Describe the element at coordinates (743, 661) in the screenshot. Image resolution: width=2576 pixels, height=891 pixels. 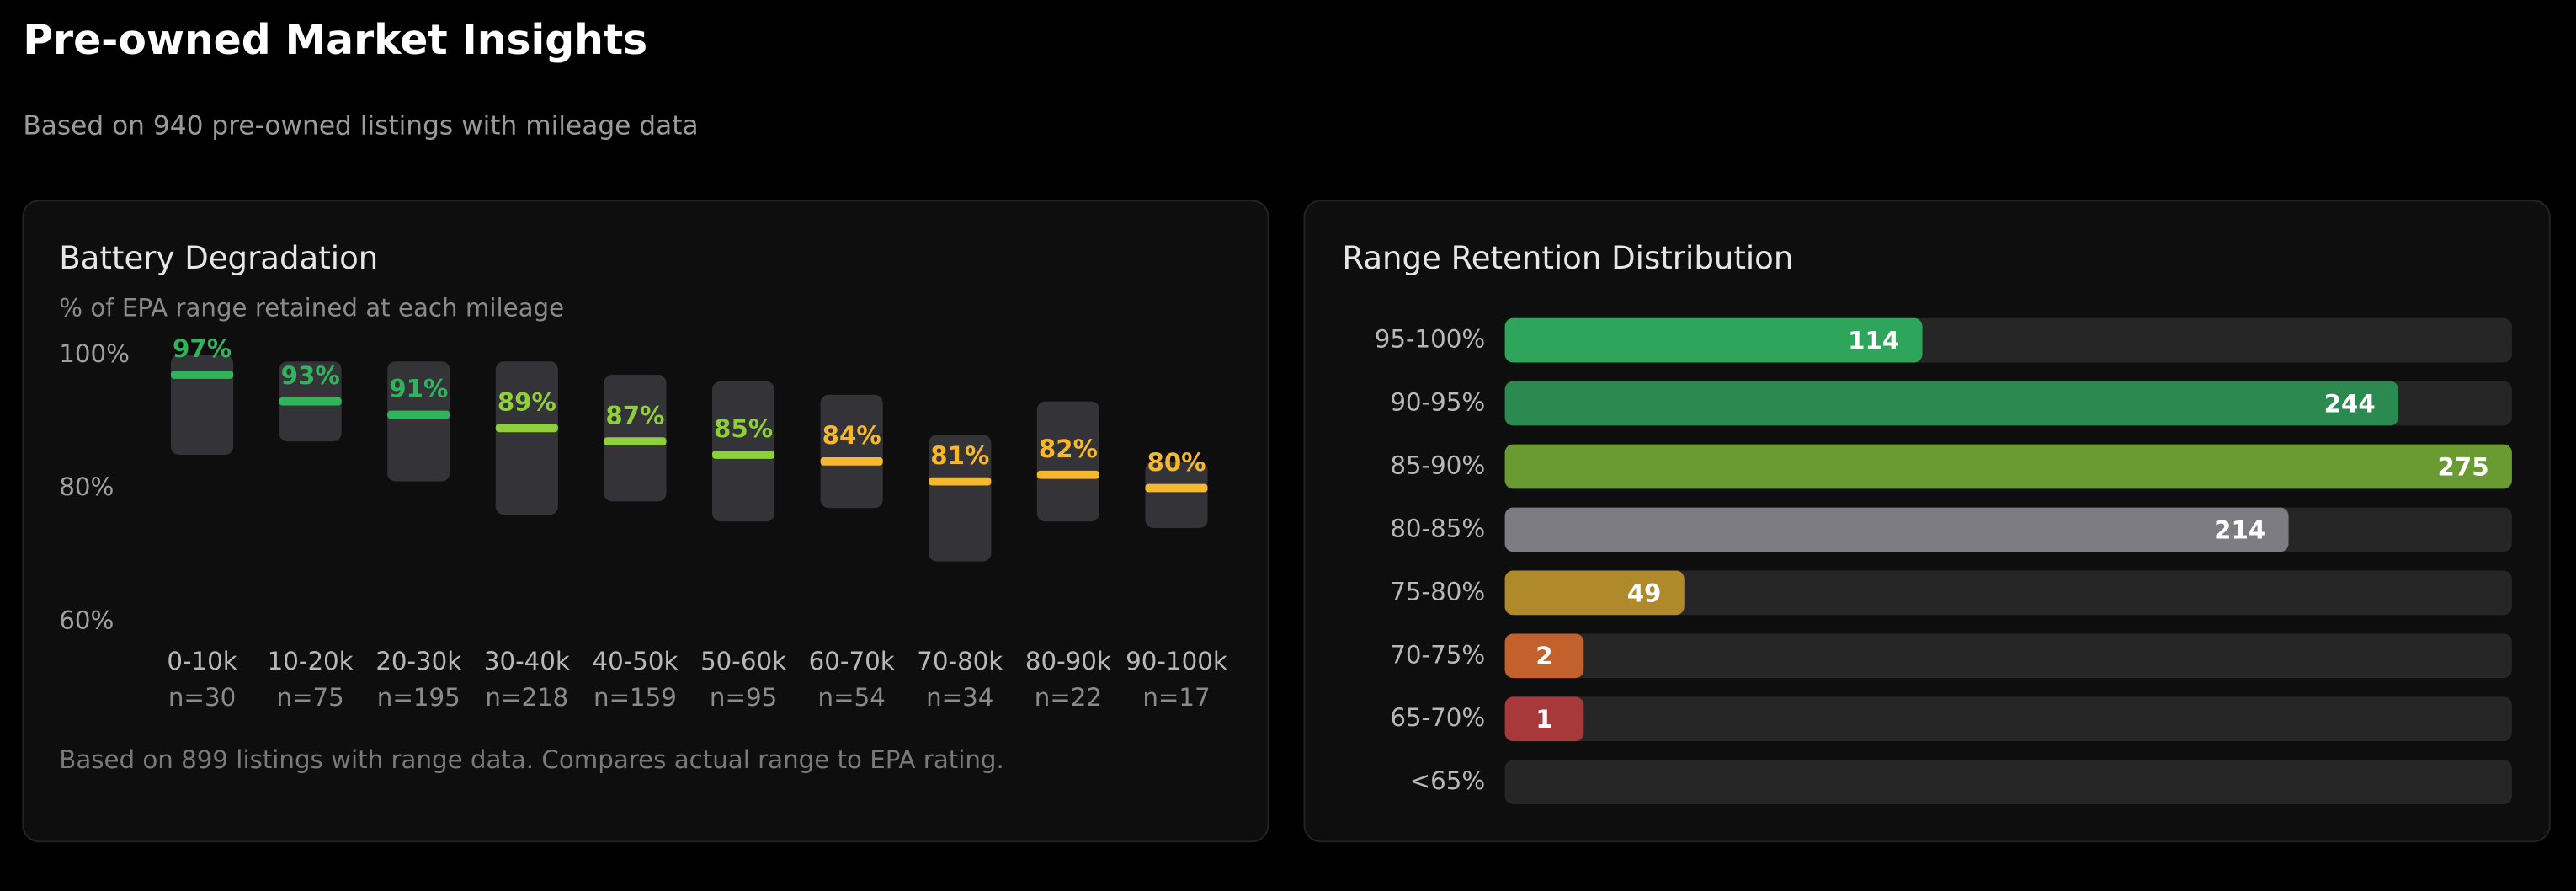
I see `x-tick-label: 50-60k` at that location.